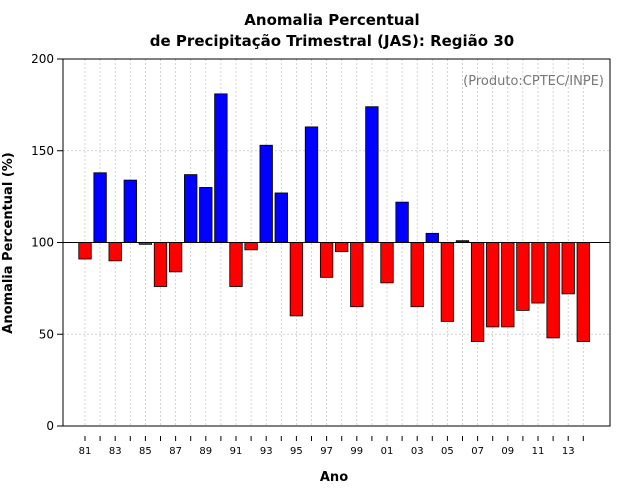 This screenshot has width=640, height=504. What do you see at coordinates (42, 243) in the screenshot?
I see `y-tick-label-100: 100` at bounding box center [42, 243].